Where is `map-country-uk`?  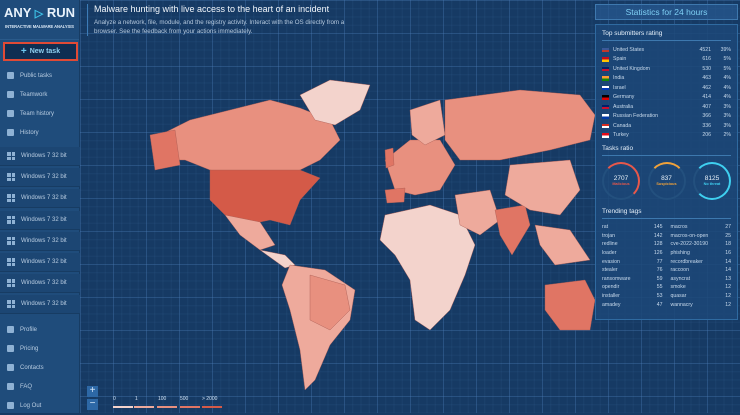
map-country-uk is located at coordinates (389, 158).